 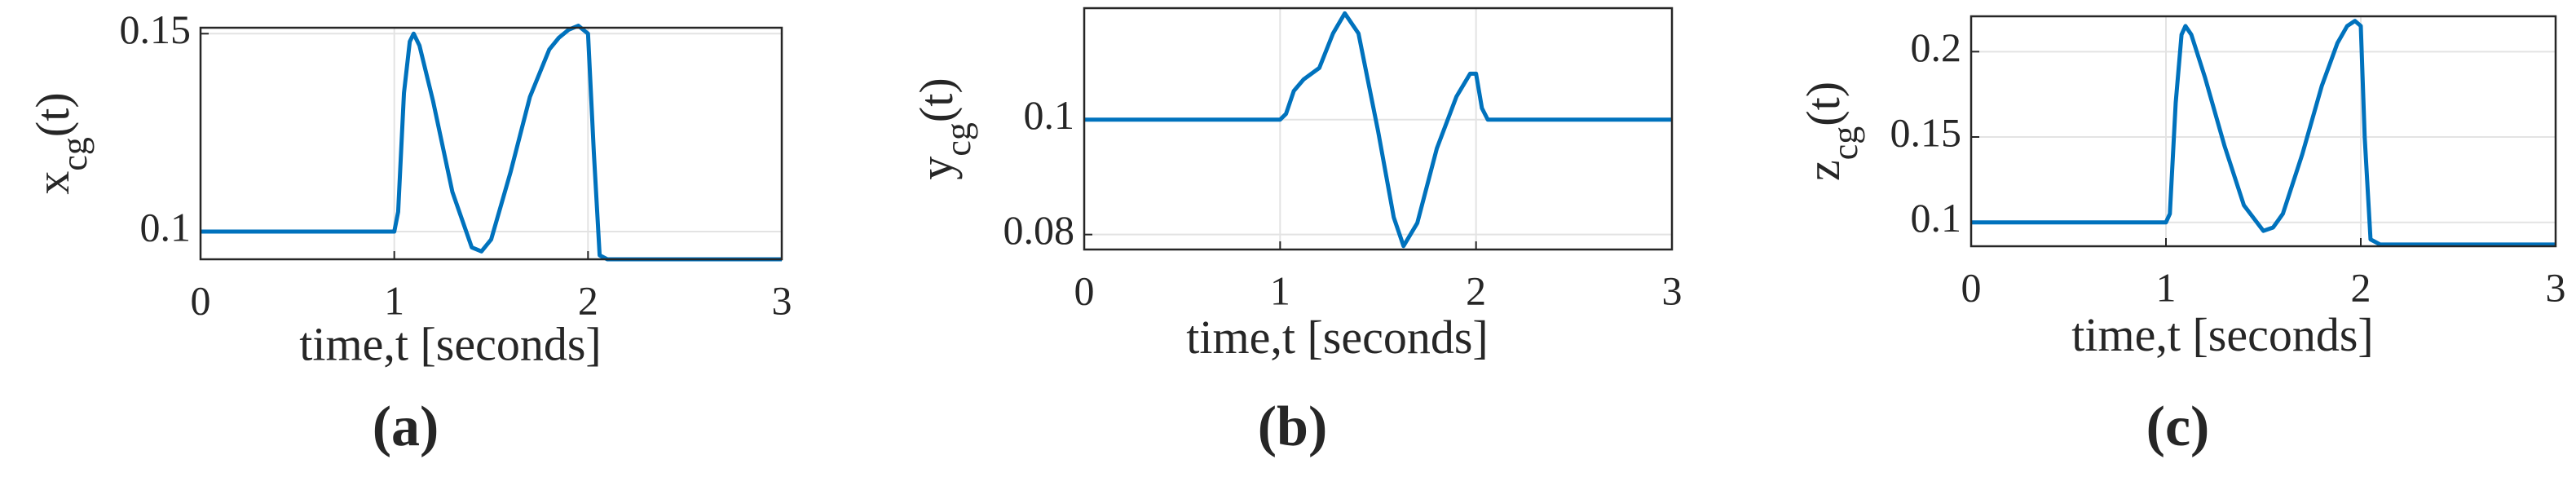 I want to click on y-axis-label: zcg(t), so click(x=1830, y=131).